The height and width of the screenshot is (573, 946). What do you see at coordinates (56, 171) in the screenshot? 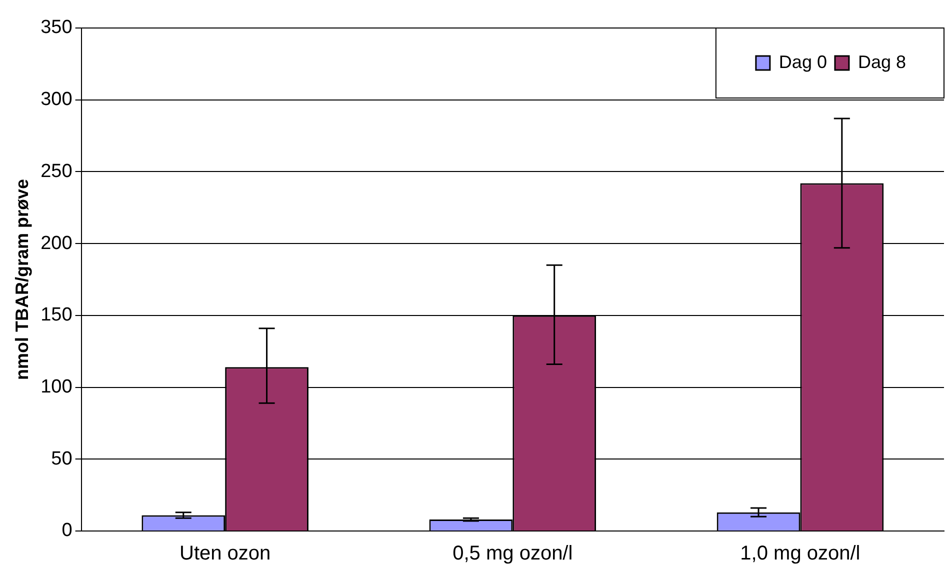
I see `y-tick-label: 250` at bounding box center [56, 171].